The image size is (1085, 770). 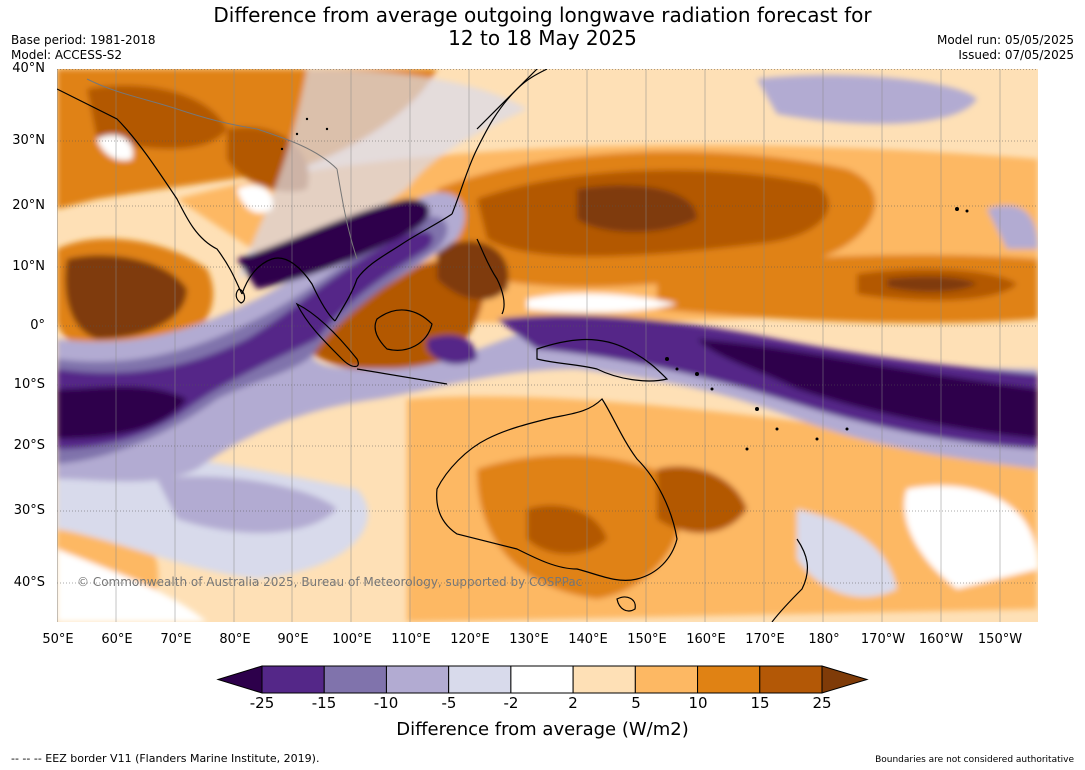 What do you see at coordinates (37, 325) in the screenshot?
I see `lat-label: 0°` at bounding box center [37, 325].